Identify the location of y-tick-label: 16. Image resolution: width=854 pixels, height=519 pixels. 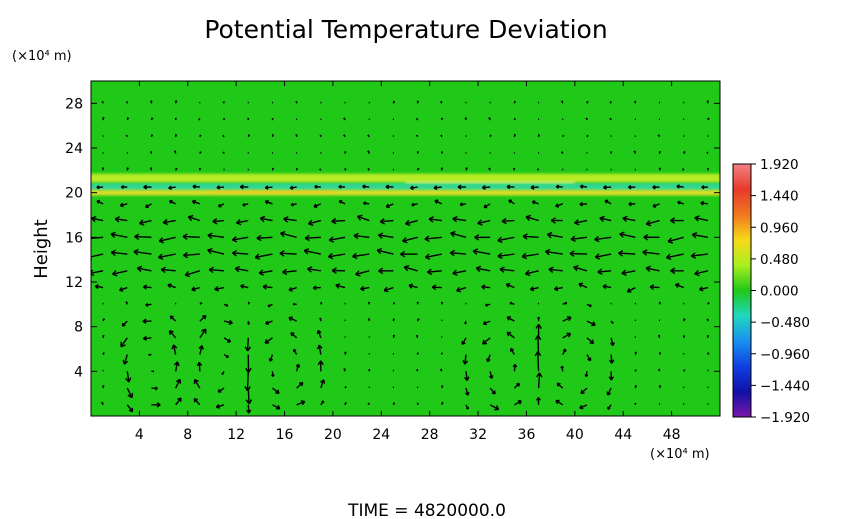
(74, 238).